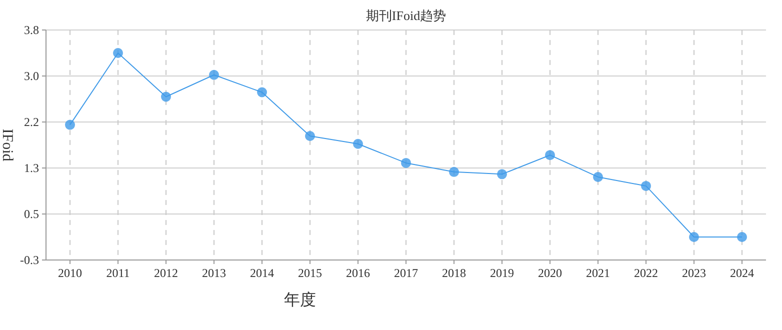  I want to click on y-tick-label: 0.5, so click(31, 214).